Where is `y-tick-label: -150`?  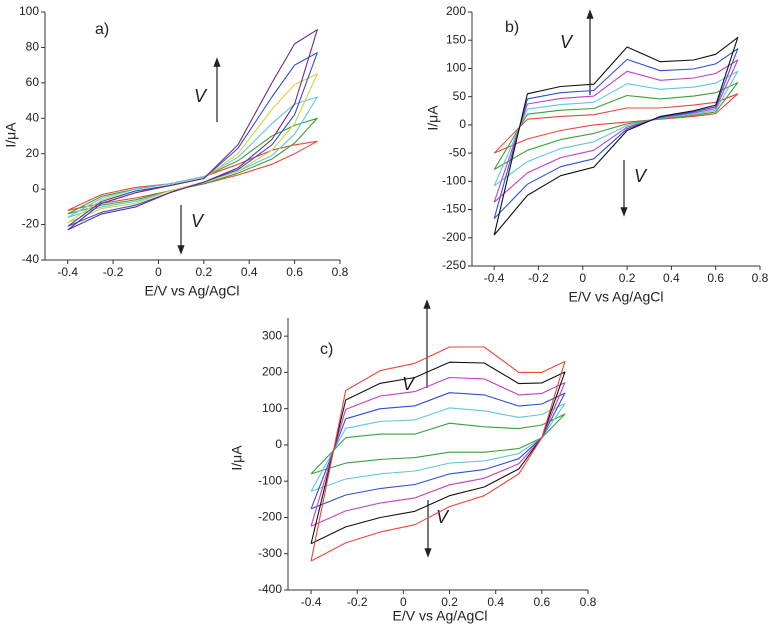 y-tick-label: -150 is located at coordinates (454, 209).